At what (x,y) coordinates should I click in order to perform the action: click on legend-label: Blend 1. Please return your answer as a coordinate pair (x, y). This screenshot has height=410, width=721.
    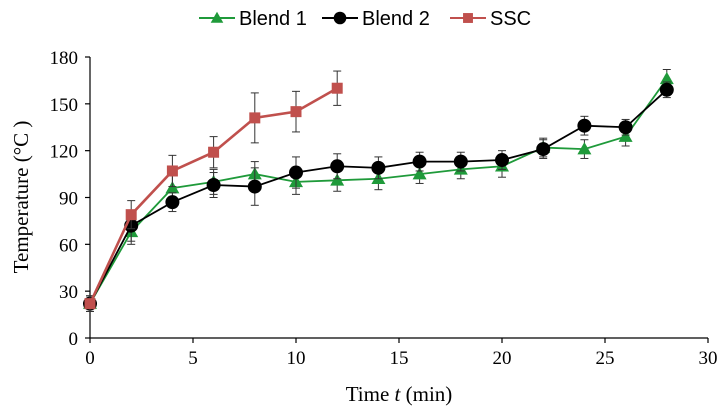
    Looking at the image, I should click on (273, 19).